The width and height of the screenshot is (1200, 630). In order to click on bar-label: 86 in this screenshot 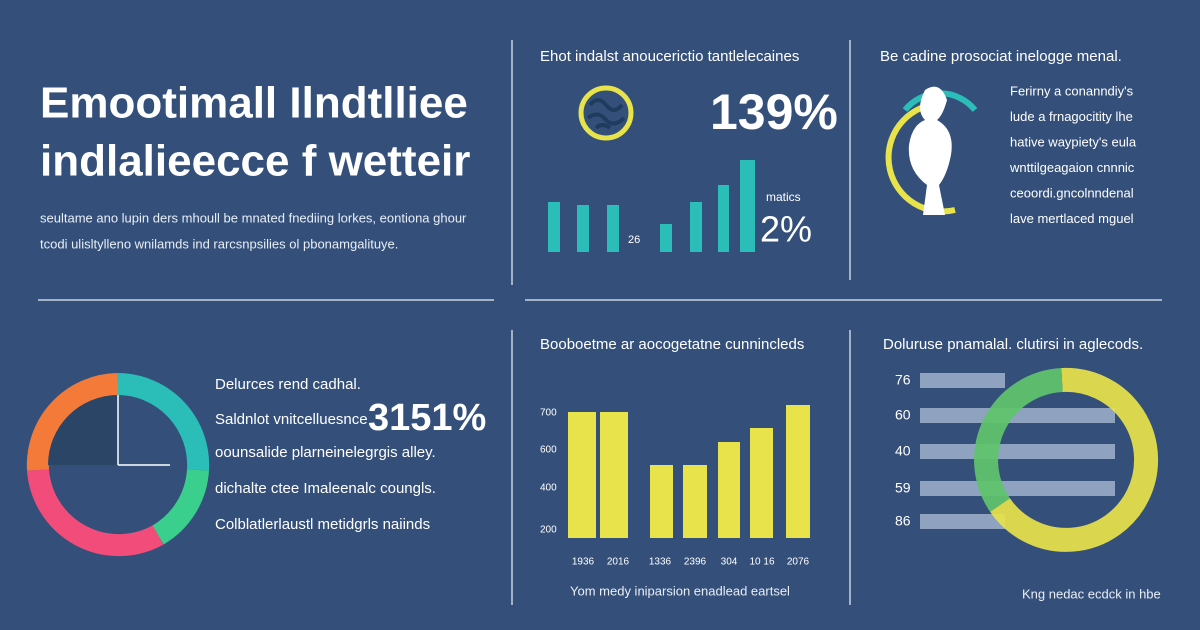, I will do `click(903, 521)`.